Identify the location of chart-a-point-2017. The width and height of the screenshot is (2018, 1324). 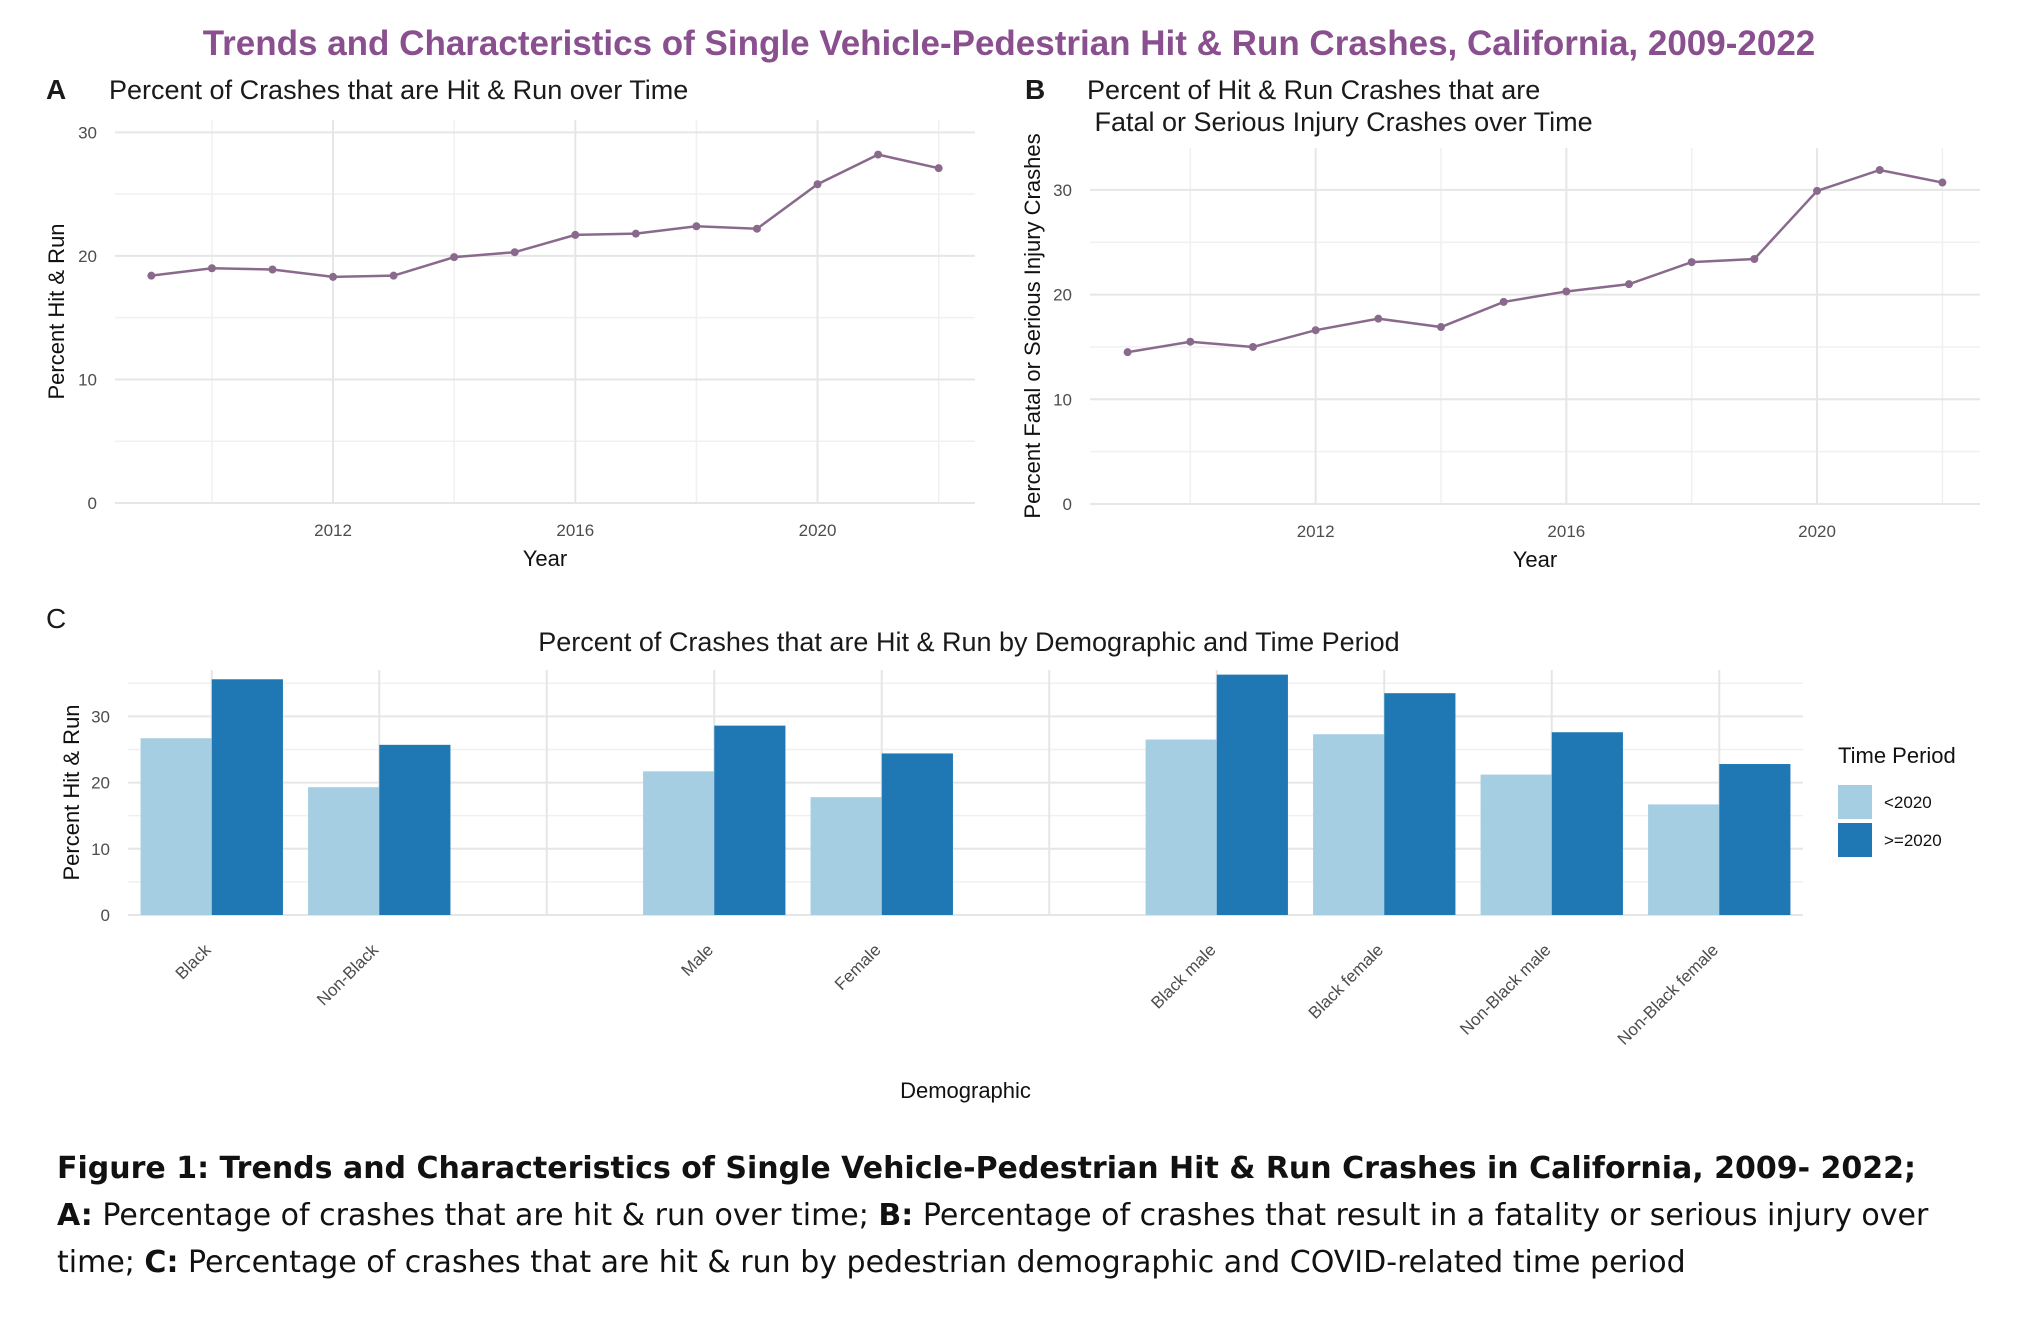
(635, 233).